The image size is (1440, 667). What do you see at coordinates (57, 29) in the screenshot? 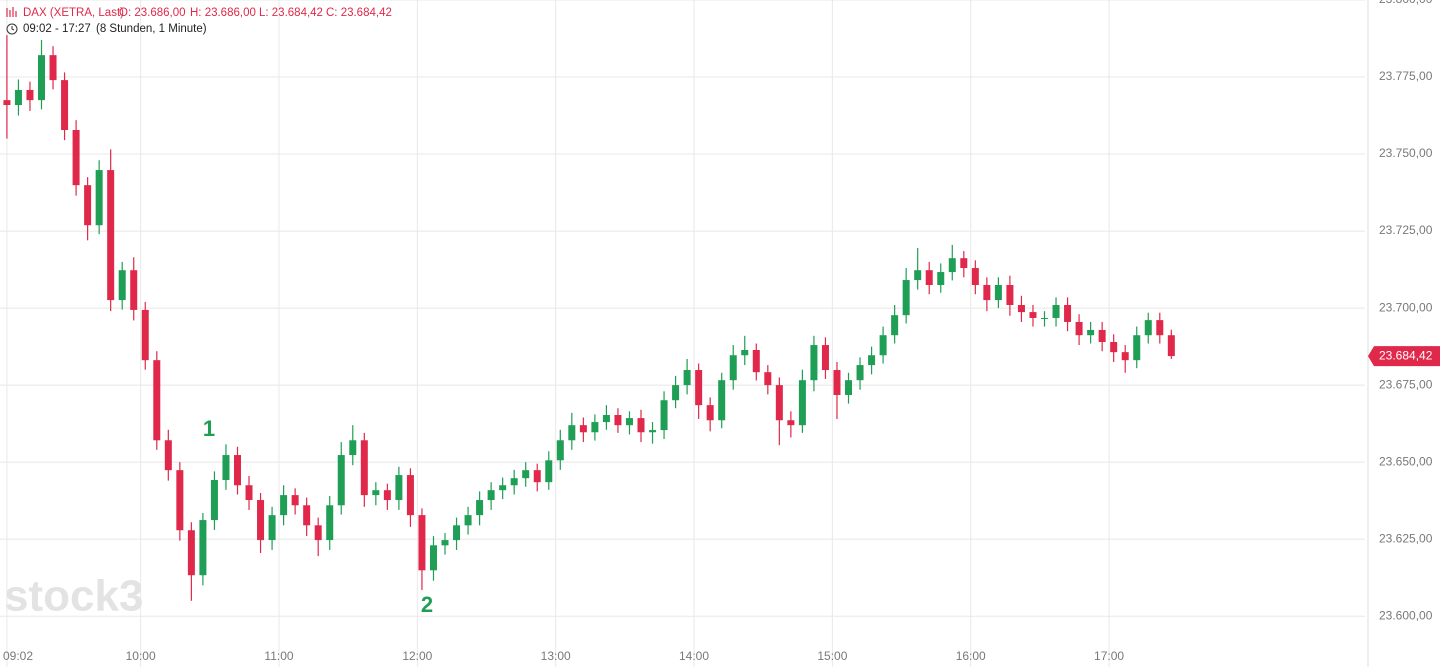
I see `period: 09:02 - 17:27` at bounding box center [57, 29].